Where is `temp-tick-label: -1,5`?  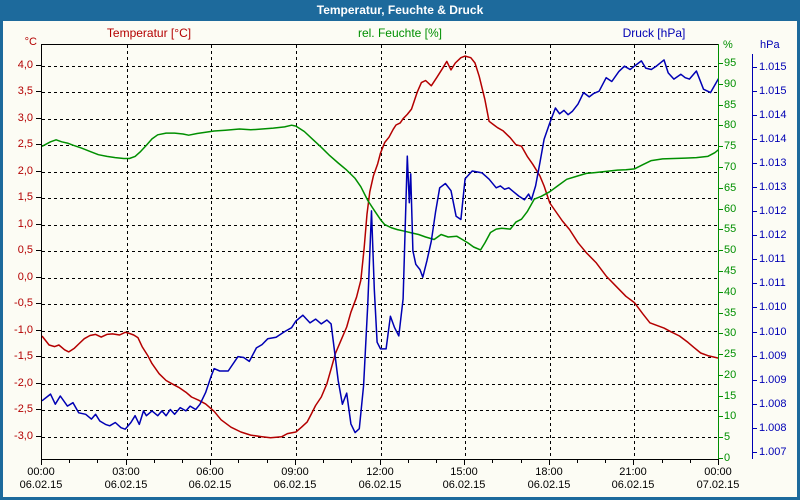 temp-tick-label: -1,5 is located at coordinates (23, 356).